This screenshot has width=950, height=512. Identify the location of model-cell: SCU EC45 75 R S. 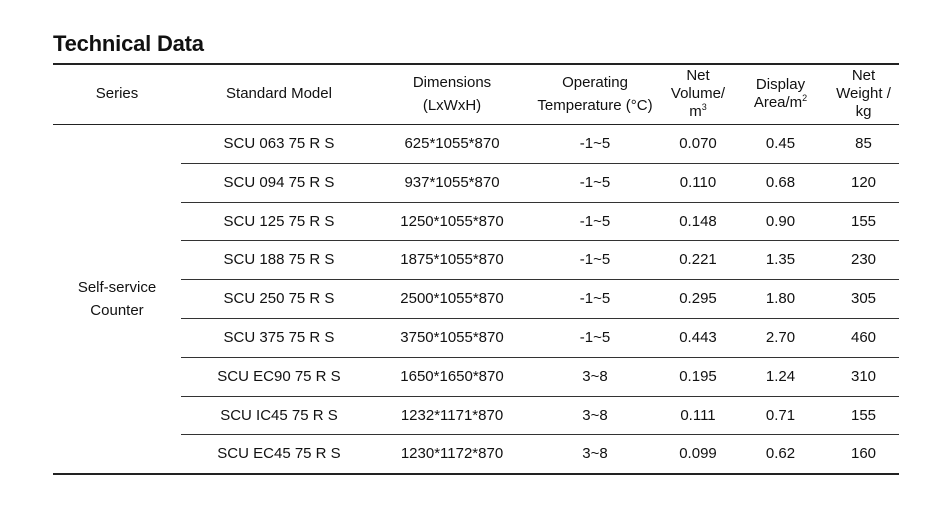
(279, 454).